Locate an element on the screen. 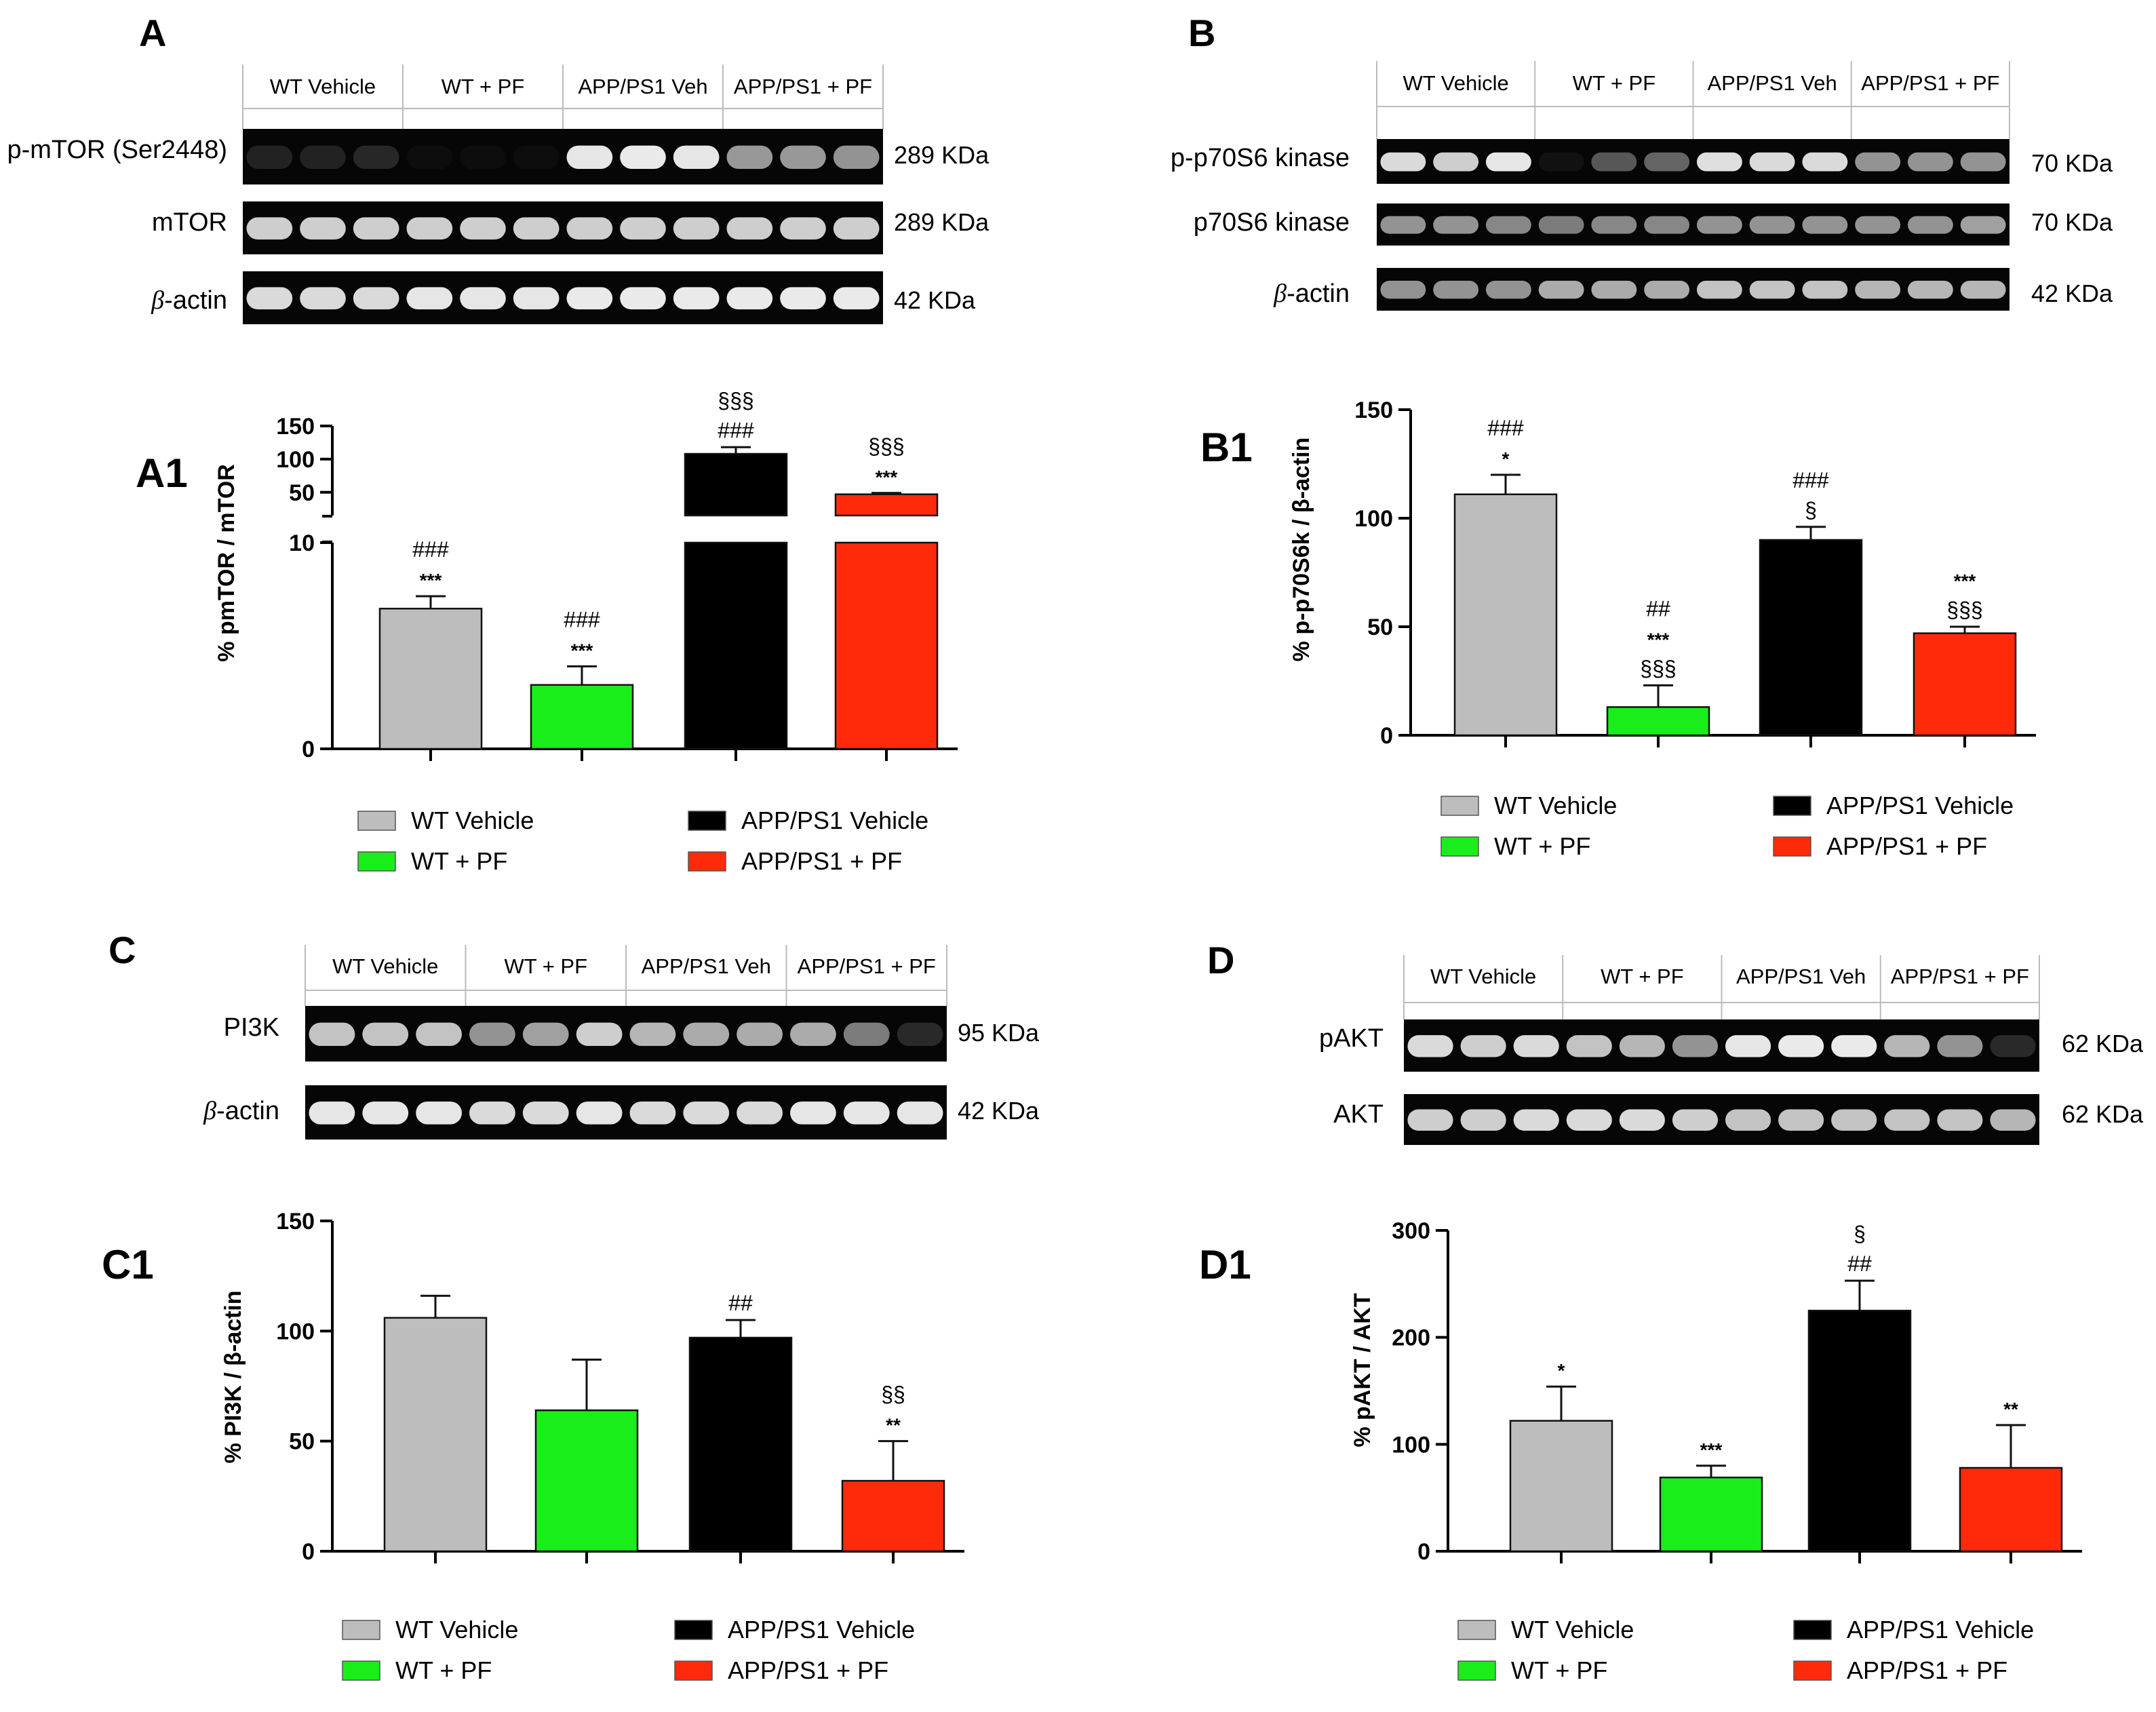  protein-label: p70S6 kinase is located at coordinates (1272, 223).